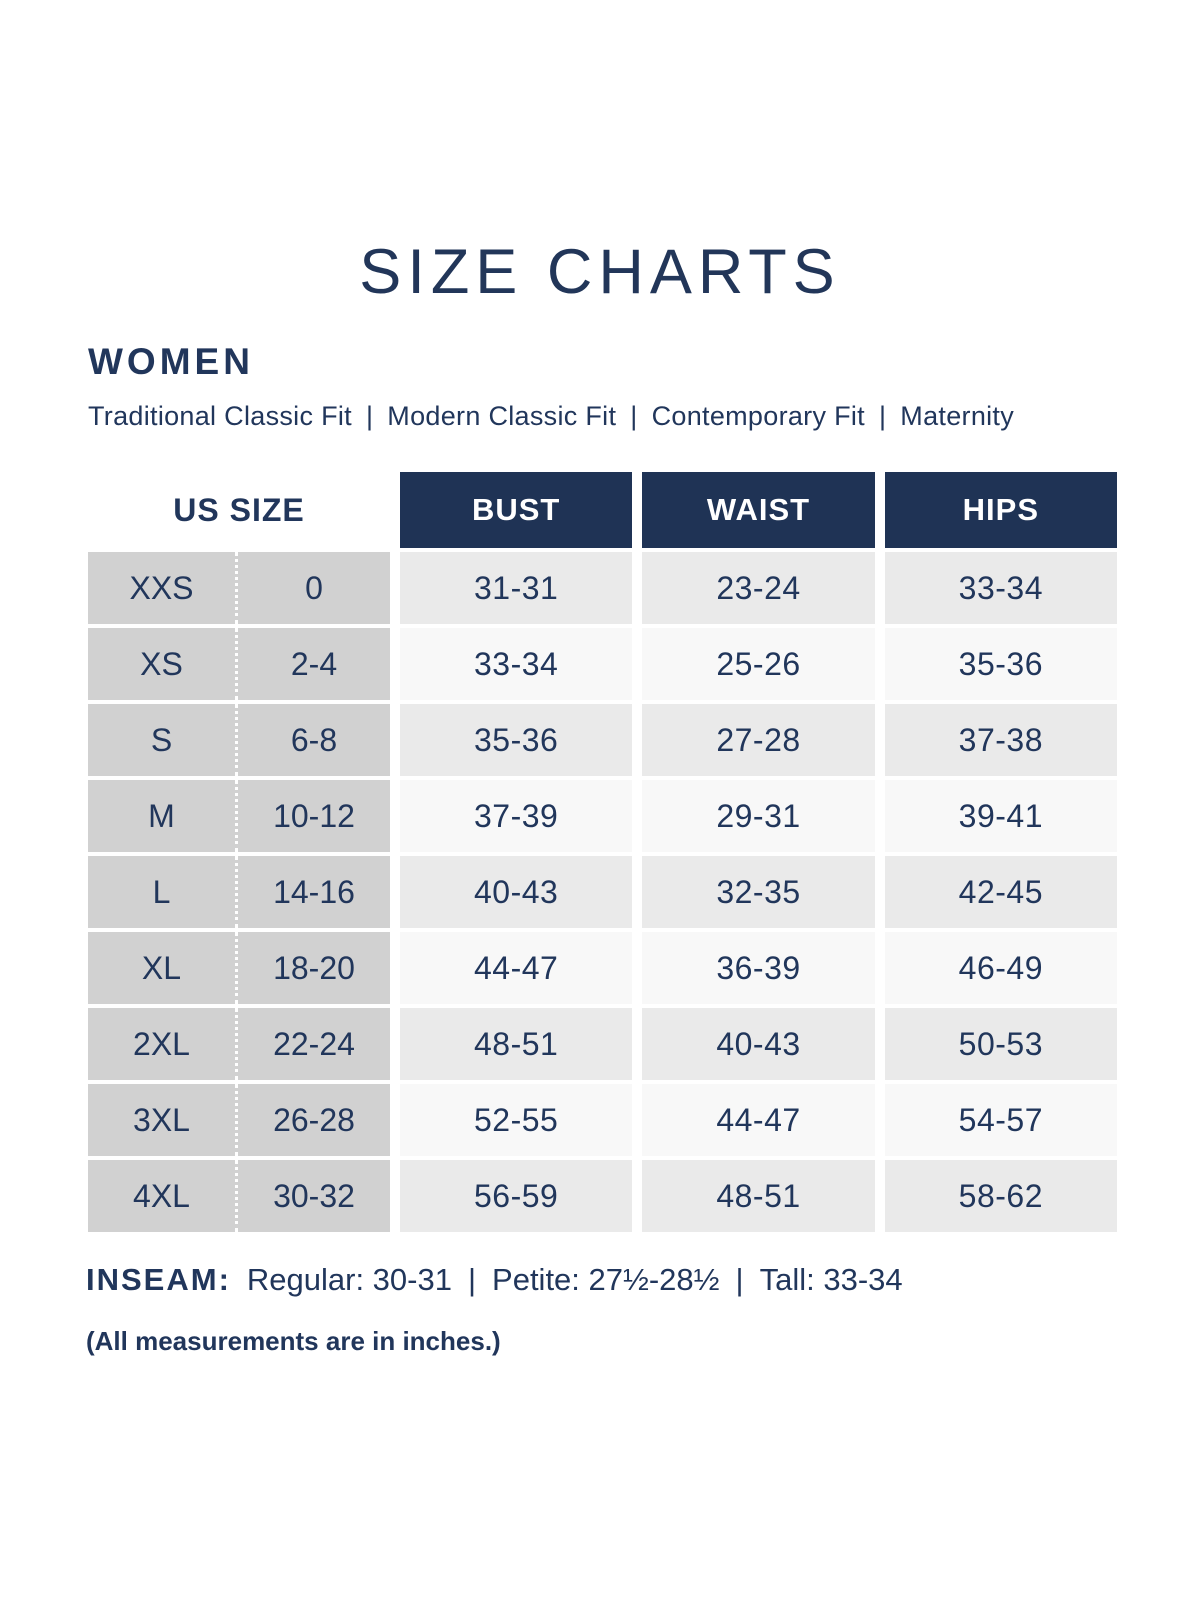  What do you see at coordinates (1000, 1120) in the screenshot?
I see `hips-value: 54-57` at bounding box center [1000, 1120].